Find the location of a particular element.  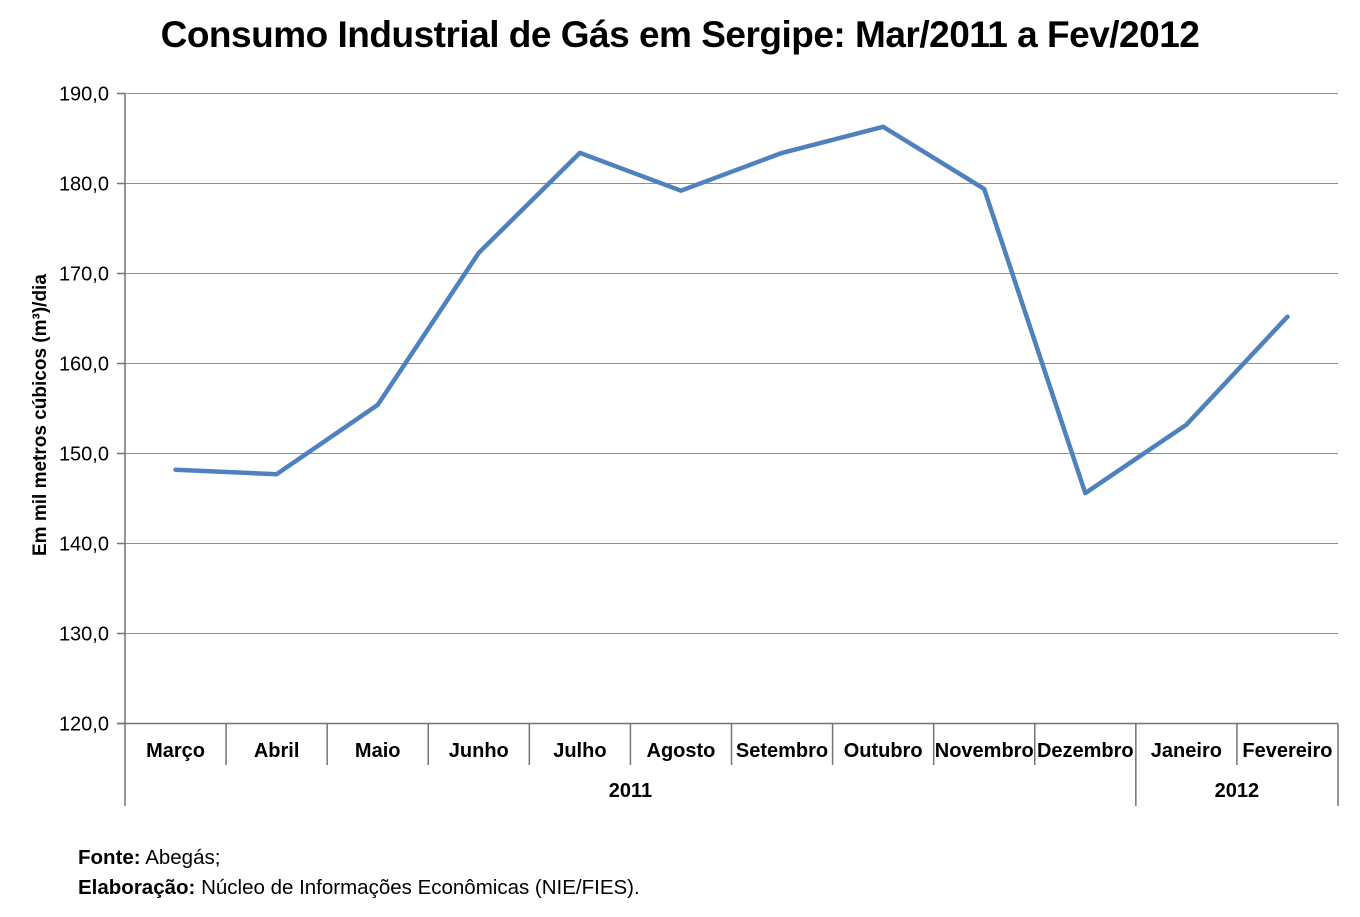

source-label: Fonte: is located at coordinates (109, 857).